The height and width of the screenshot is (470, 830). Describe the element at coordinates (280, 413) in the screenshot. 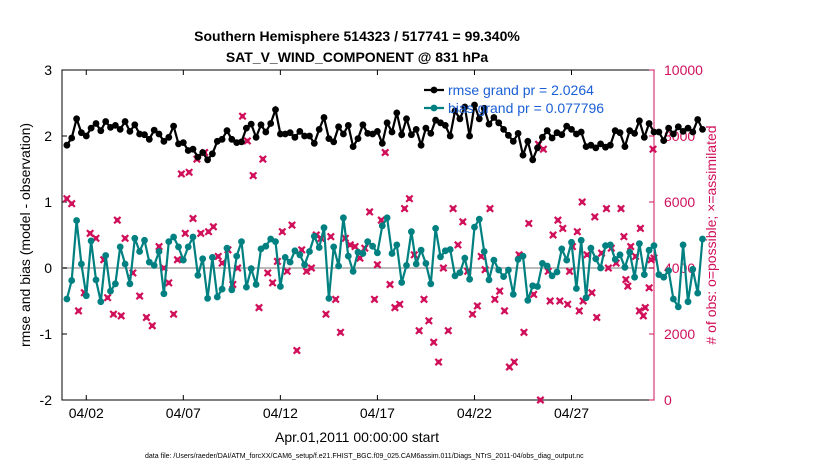

I see `x-tick-label: 04/12` at that location.